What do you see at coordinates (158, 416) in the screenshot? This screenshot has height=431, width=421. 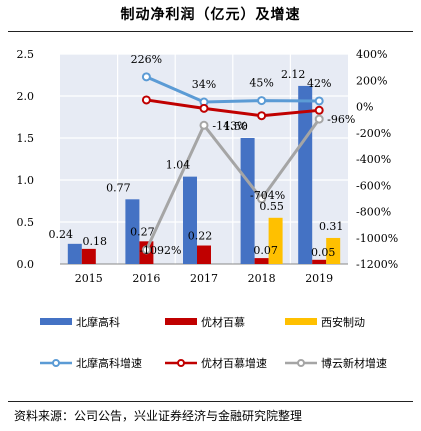 I see `source-note: 资料来源：公司公告，兴业证券经济与金融研究院整理` at bounding box center [158, 416].